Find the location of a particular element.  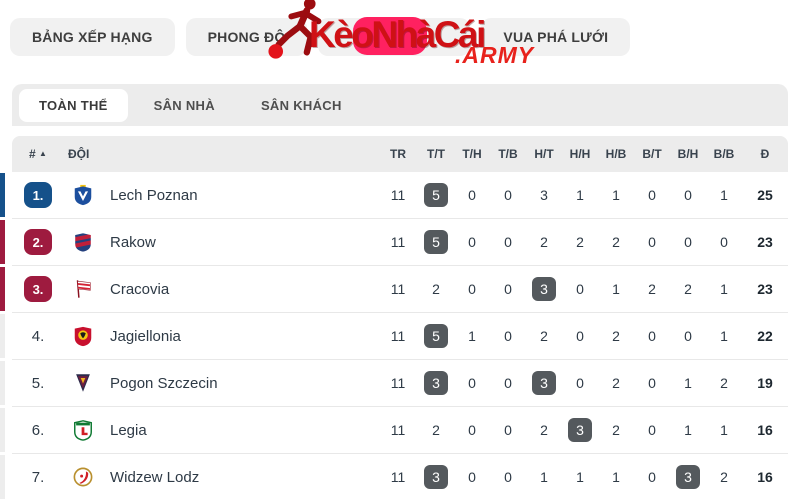

legia-crest-icon is located at coordinates (83, 430).